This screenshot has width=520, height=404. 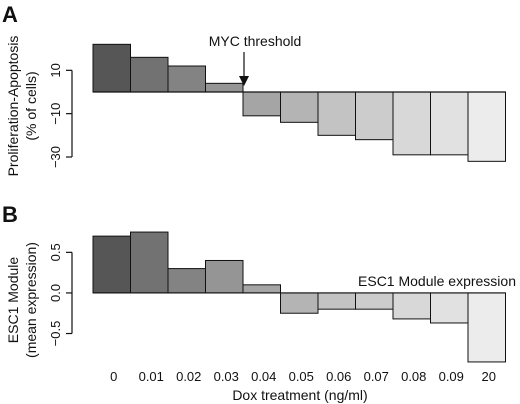 What do you see at coordinates (226, 376) in the screenshot?
I see `x-tick-label-3: 0.03` at bounding box center [226, 376].